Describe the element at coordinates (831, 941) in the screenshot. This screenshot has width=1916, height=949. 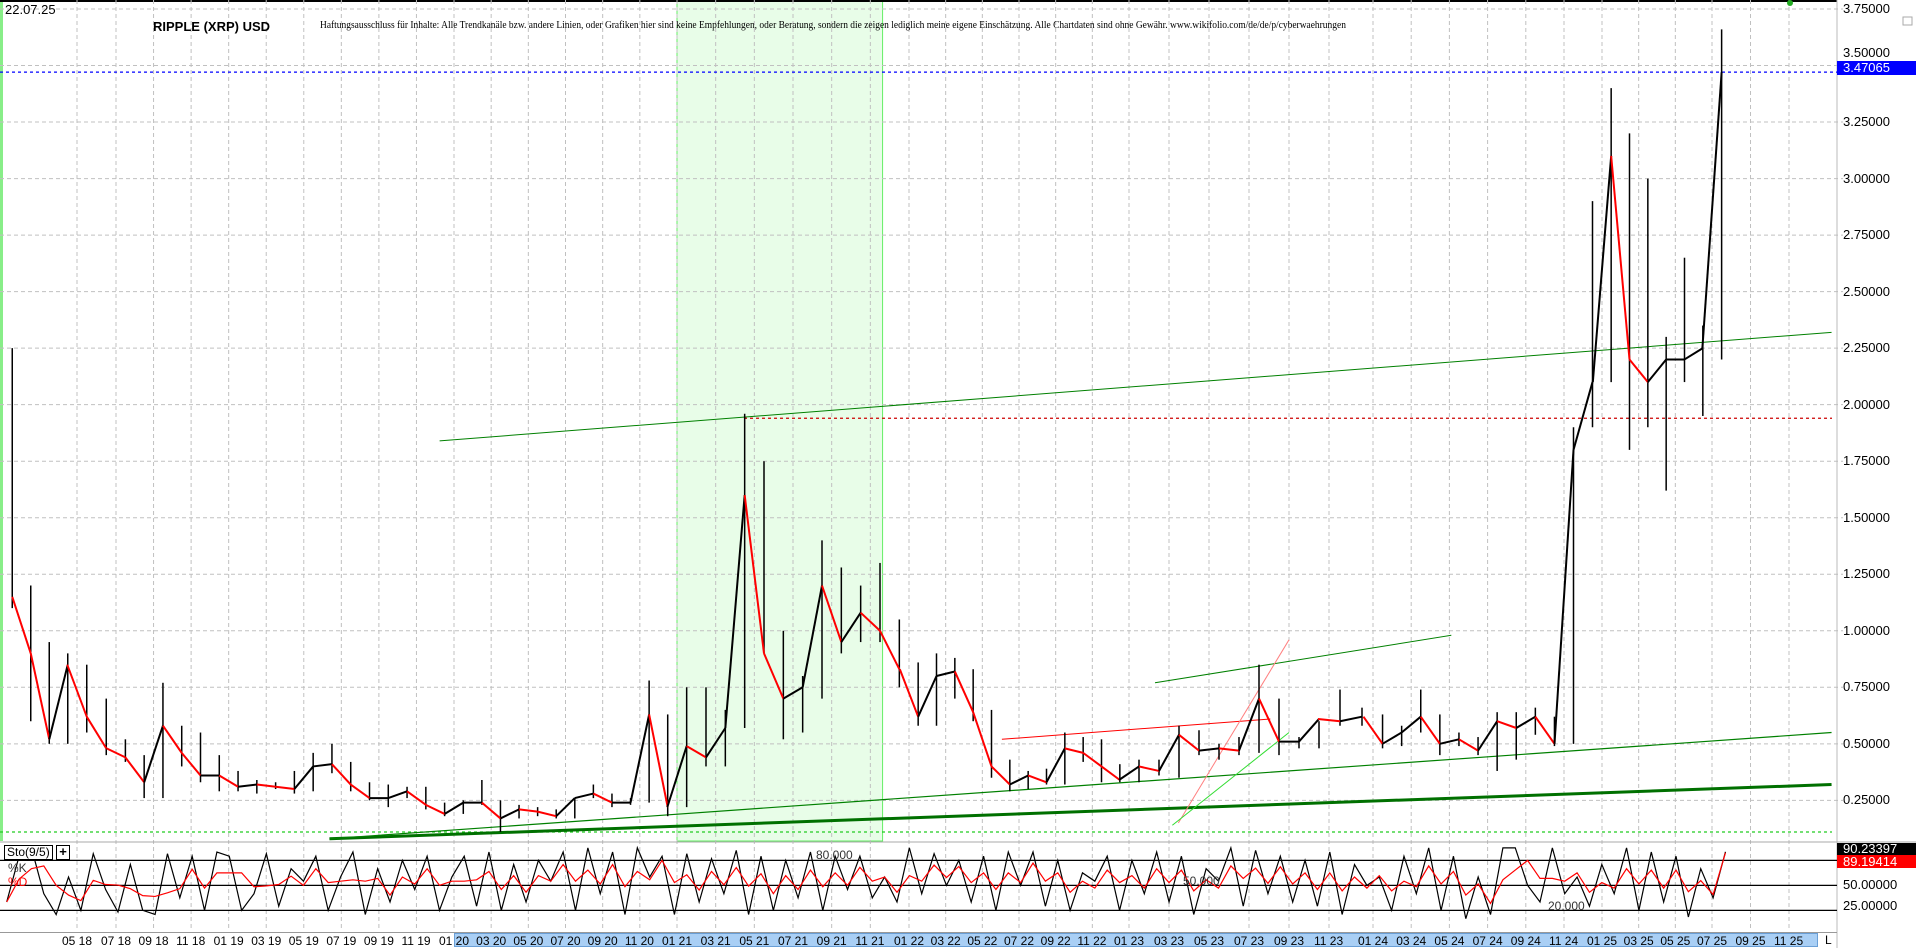
I see `date-tick-label: 09 21` at that location.